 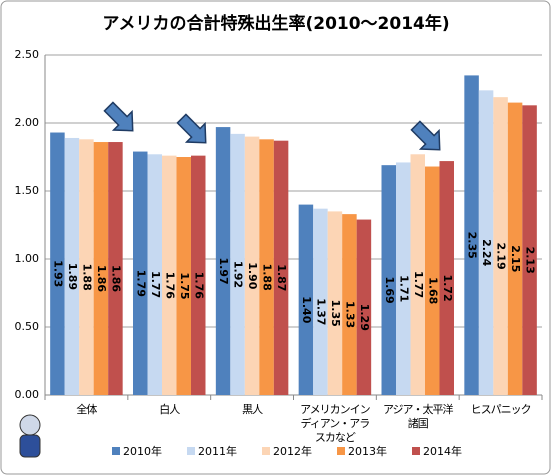 What do you see at coordinates (389, 290) in the screenshot?
I see `value-label: 1.69` at bounding box center [389, 290].